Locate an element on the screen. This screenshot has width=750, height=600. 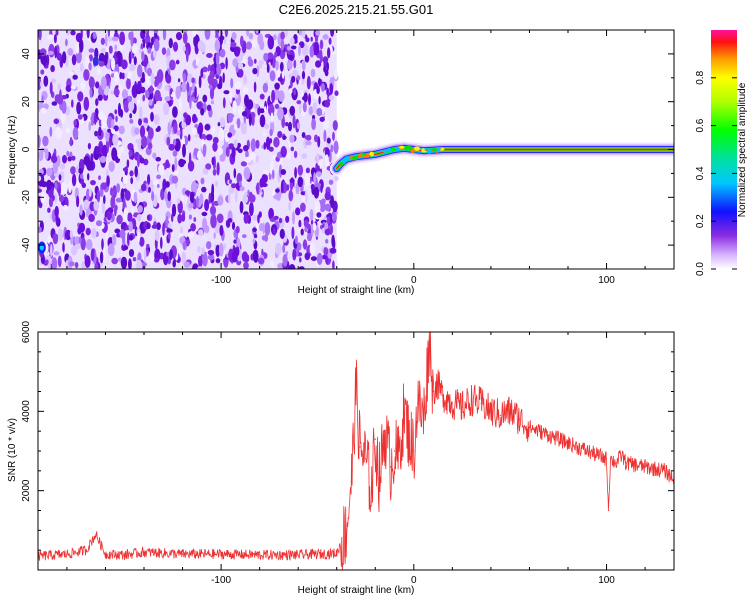
x-tick-label: 0 is located at coordinates (414, 580).